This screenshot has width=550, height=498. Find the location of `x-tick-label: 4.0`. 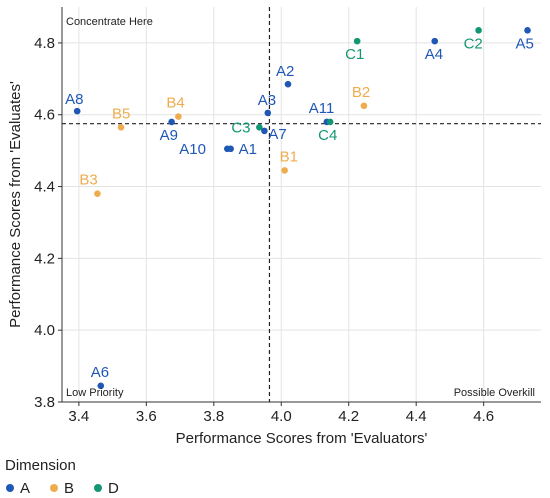

x-tick-label: 4.0 is located at coordinates (281, 416).